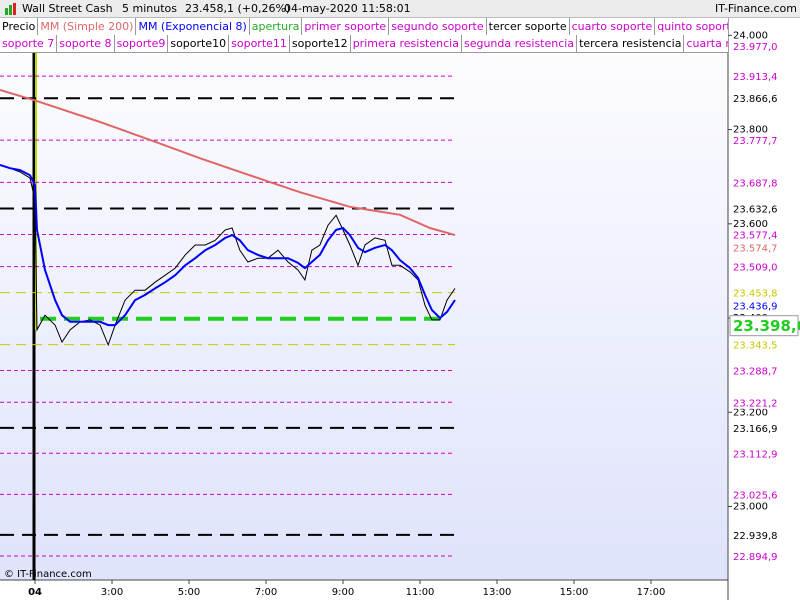 The height and width of the screenshot is (600, 800). I want to click on legend-item: cuarto soporte, so click(613, 26).